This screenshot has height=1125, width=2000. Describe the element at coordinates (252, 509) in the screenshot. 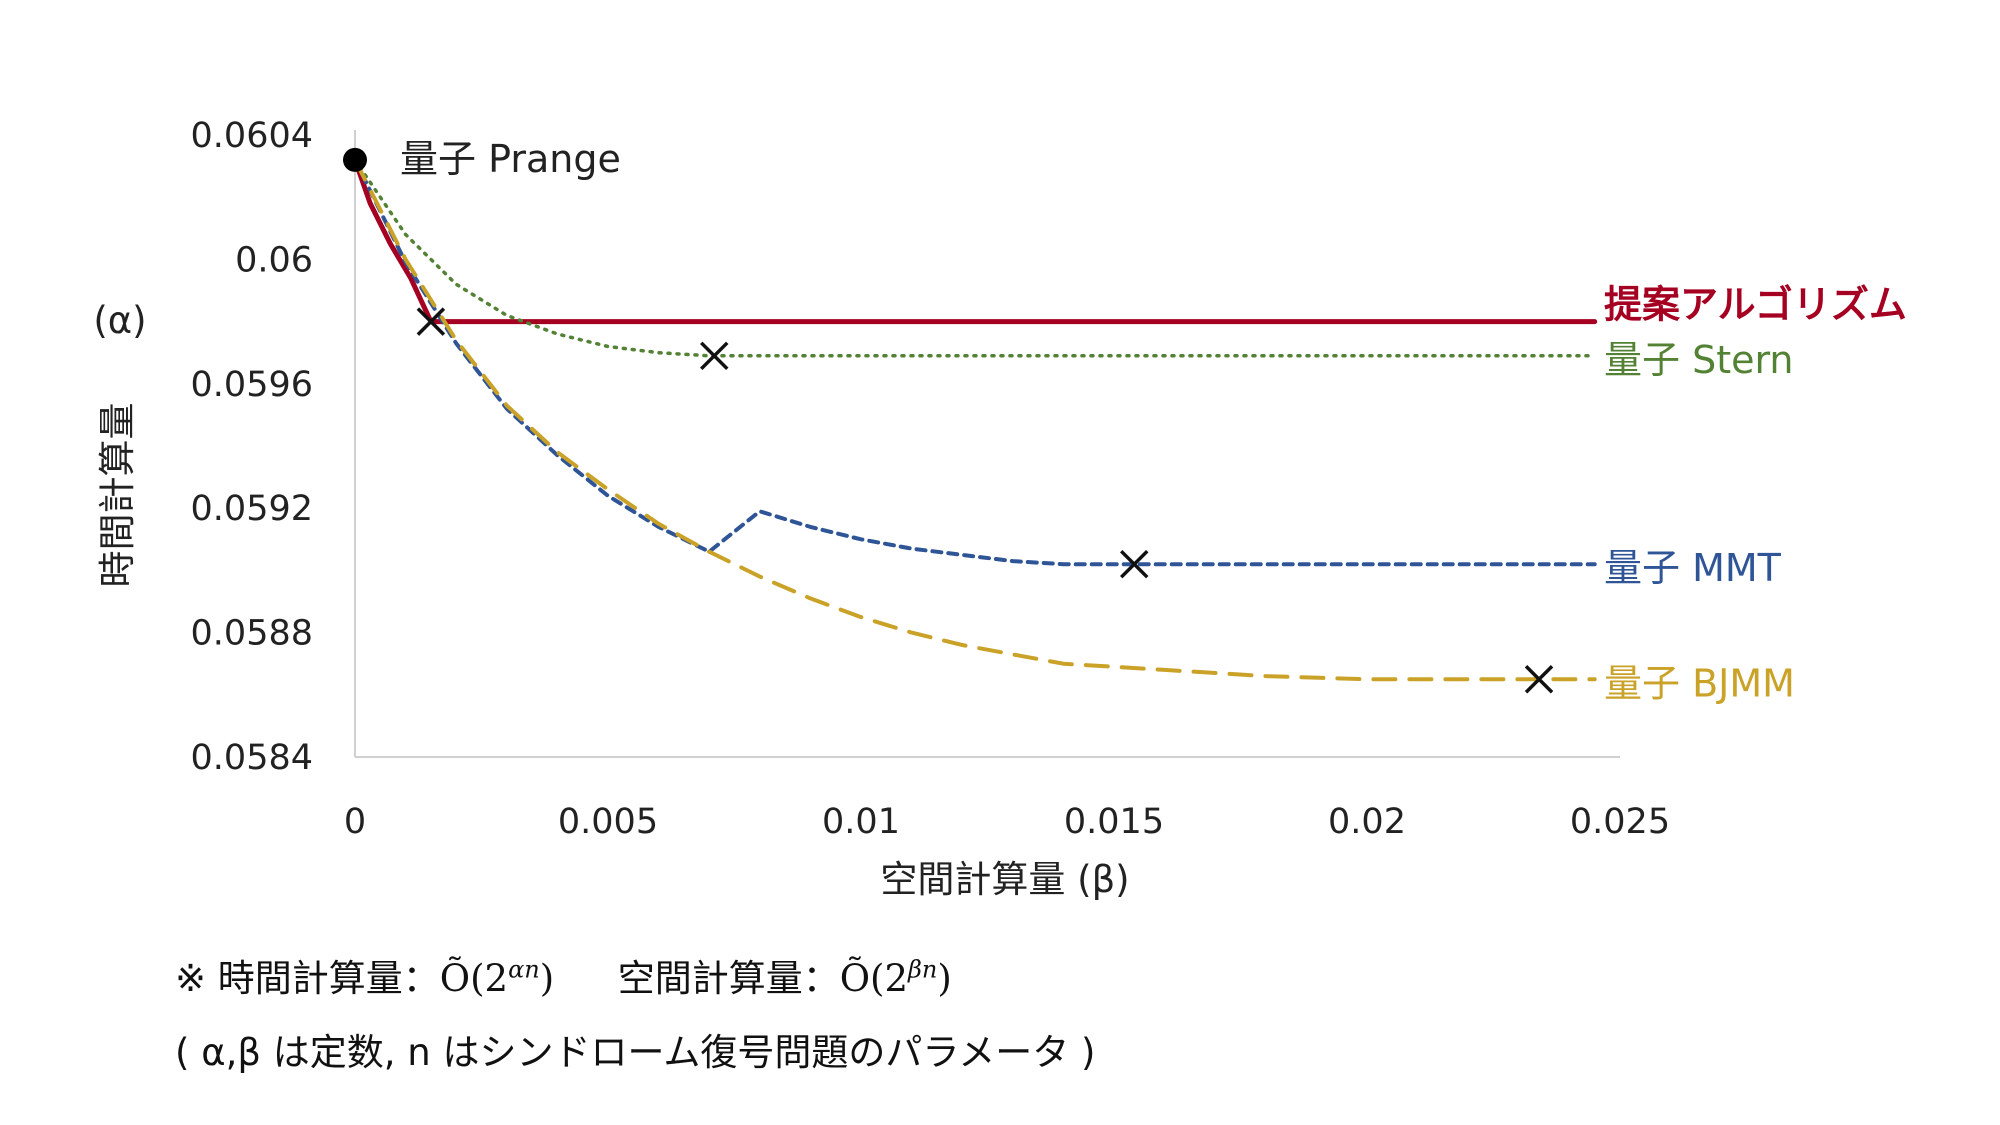

I see `y-tick-label: 0.0592` at that location.